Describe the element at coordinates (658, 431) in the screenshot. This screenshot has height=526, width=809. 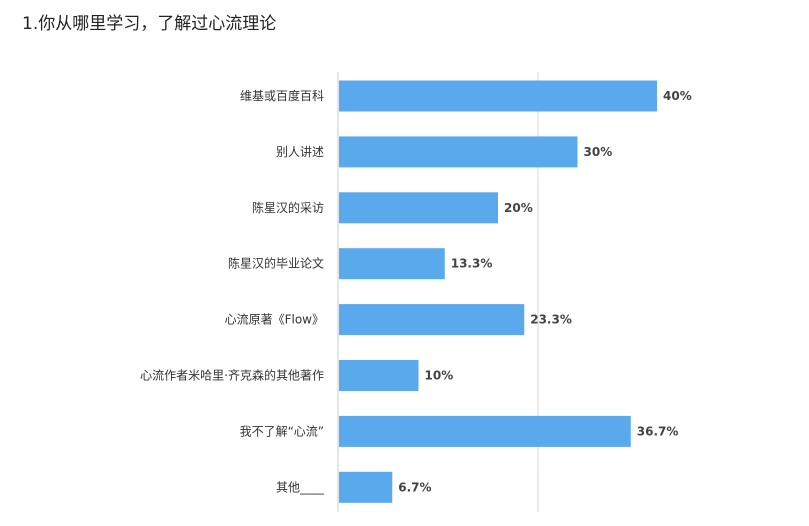
I see `value-label: 36.7%` at that location.